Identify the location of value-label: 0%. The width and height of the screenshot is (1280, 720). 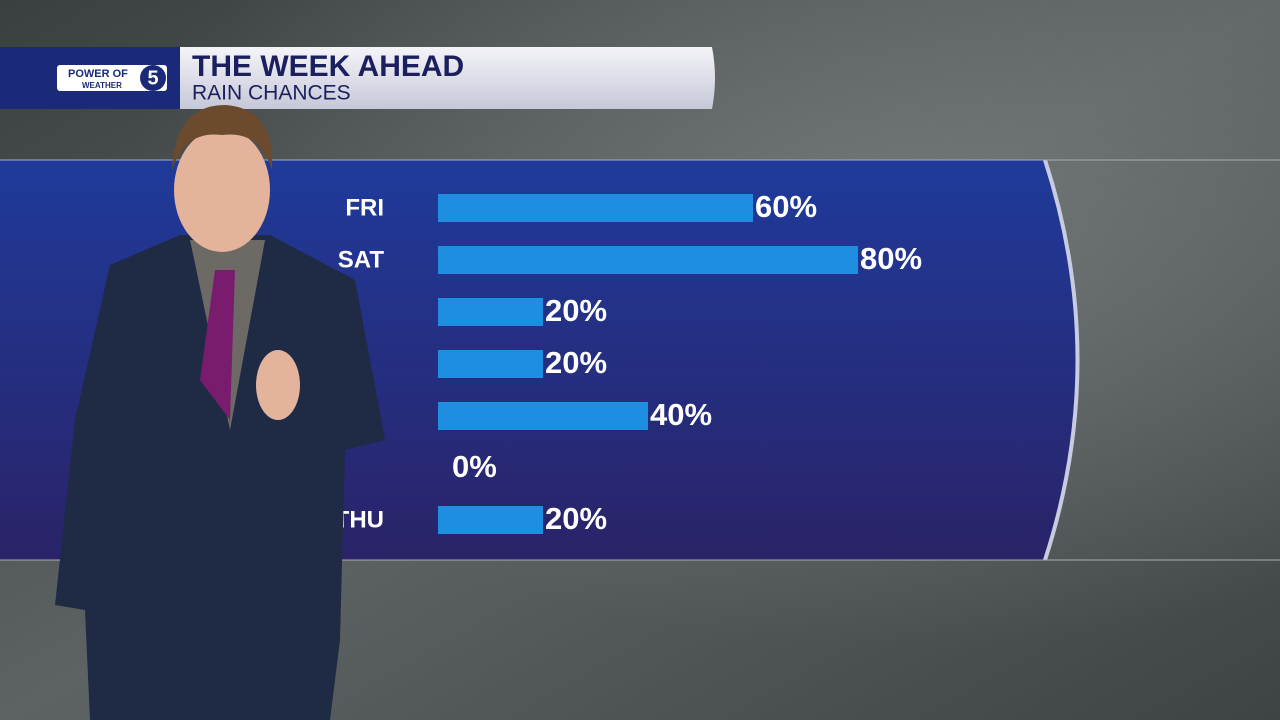
(474, 466).